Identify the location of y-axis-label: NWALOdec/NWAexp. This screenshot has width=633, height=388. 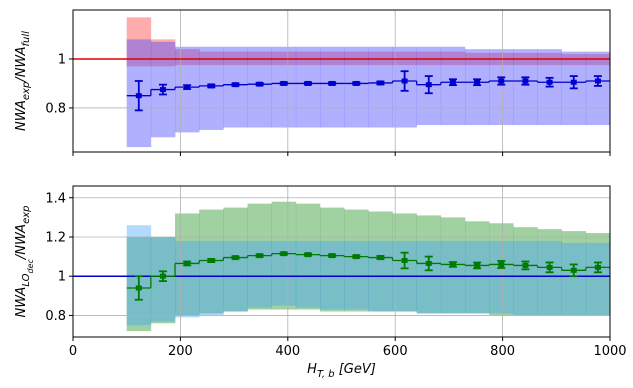
(24, 261).